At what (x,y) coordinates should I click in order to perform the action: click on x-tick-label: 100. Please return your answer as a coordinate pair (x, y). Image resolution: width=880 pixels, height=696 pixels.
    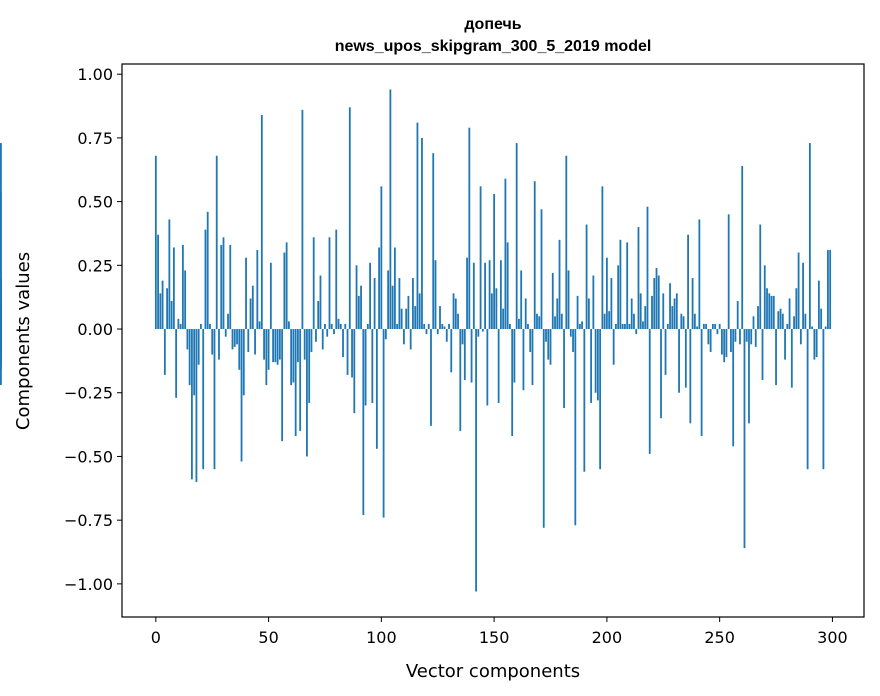
    Looking at the image, I should click on (381, 637).